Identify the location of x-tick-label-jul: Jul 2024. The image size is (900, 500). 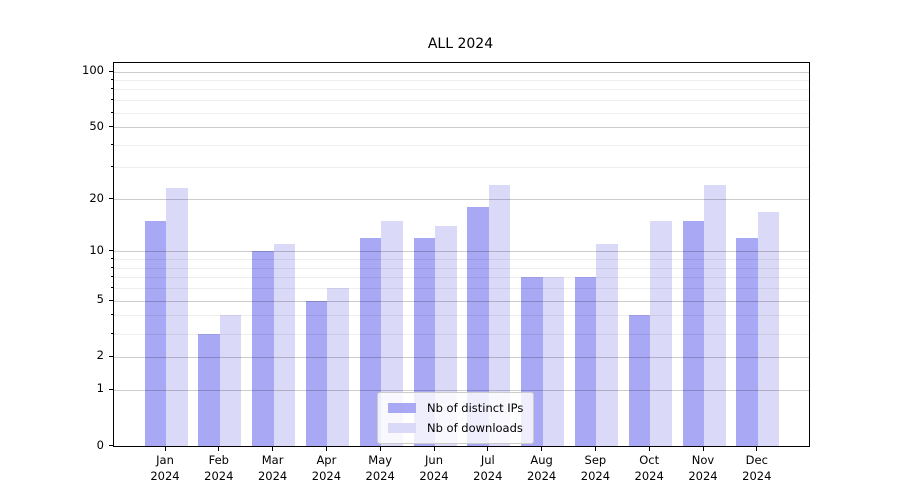
(488, 468).